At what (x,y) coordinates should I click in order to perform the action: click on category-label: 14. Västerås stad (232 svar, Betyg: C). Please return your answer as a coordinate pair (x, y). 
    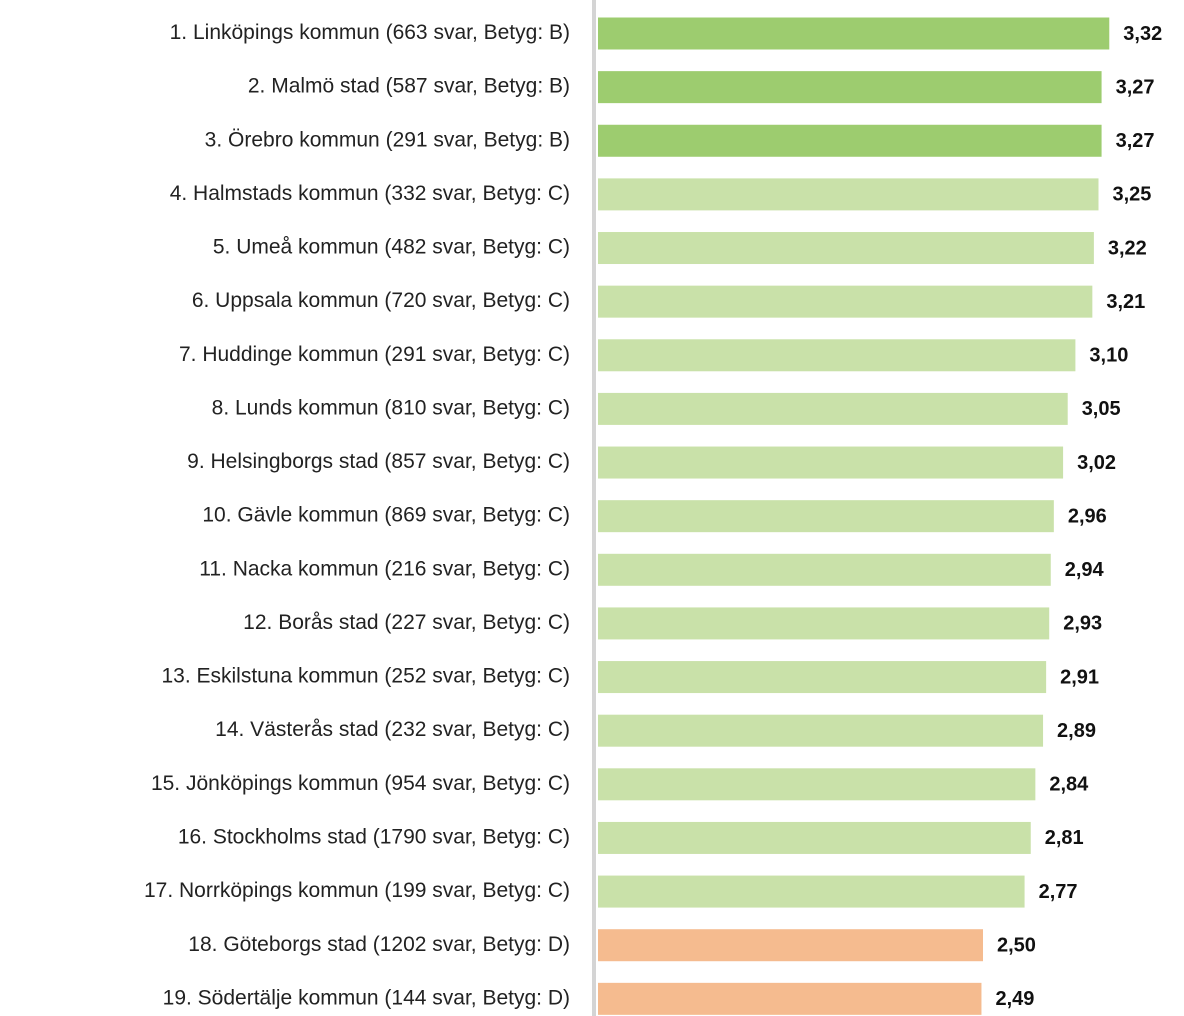
    Looking at the image, I should click on (392, 729).